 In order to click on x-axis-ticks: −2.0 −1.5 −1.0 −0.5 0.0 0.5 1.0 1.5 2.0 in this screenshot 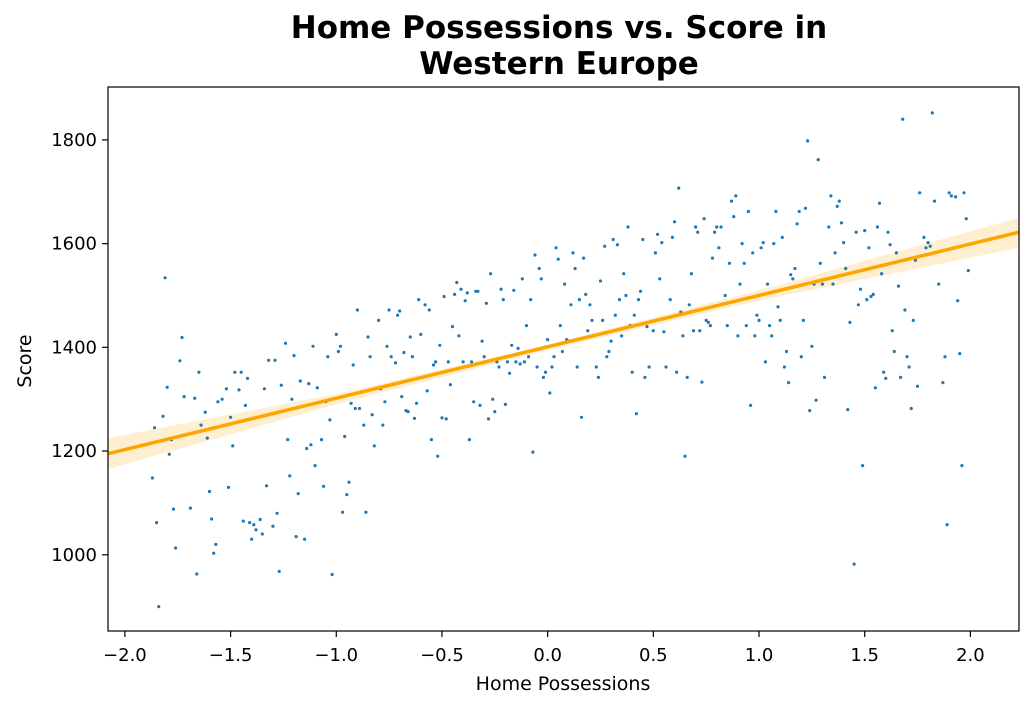, I will do `click(544, 648)`.